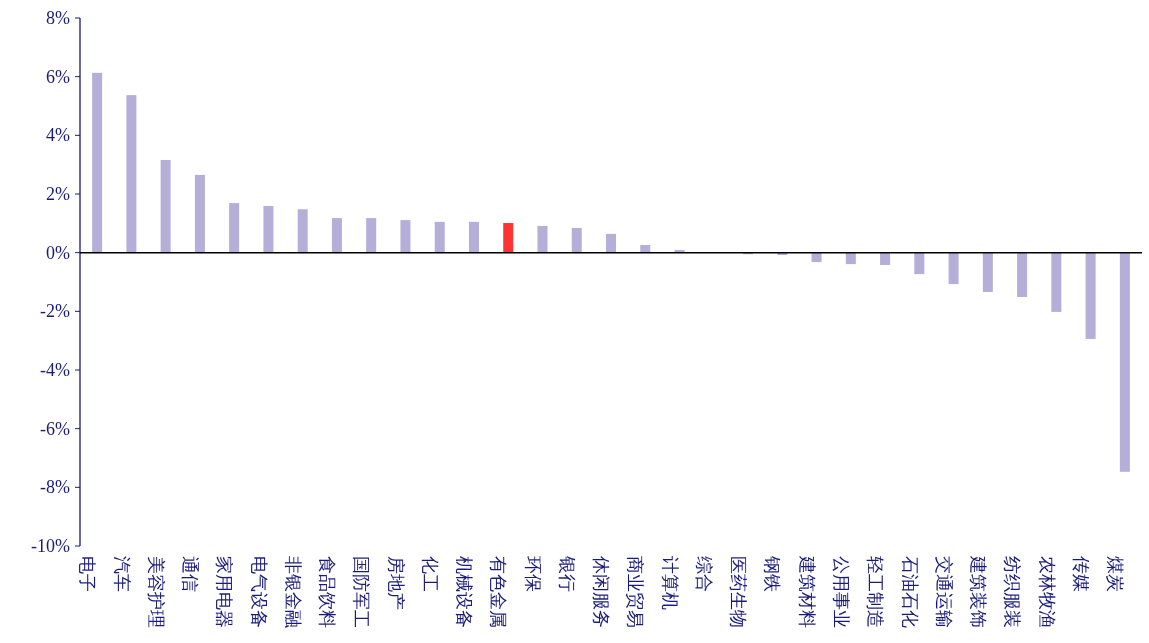 The height and width of the screenshot is (643, 1149). Describe the element at coordinates (121, 574) in the screenshot. I see `x-tick-label: 汽车` at that location.